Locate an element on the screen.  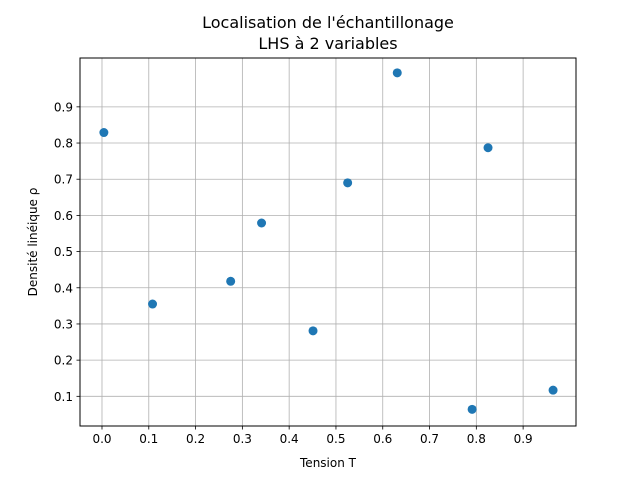
chart-title-line-1: Localisation de l'échantillonage is located at coordinates (328, 22).